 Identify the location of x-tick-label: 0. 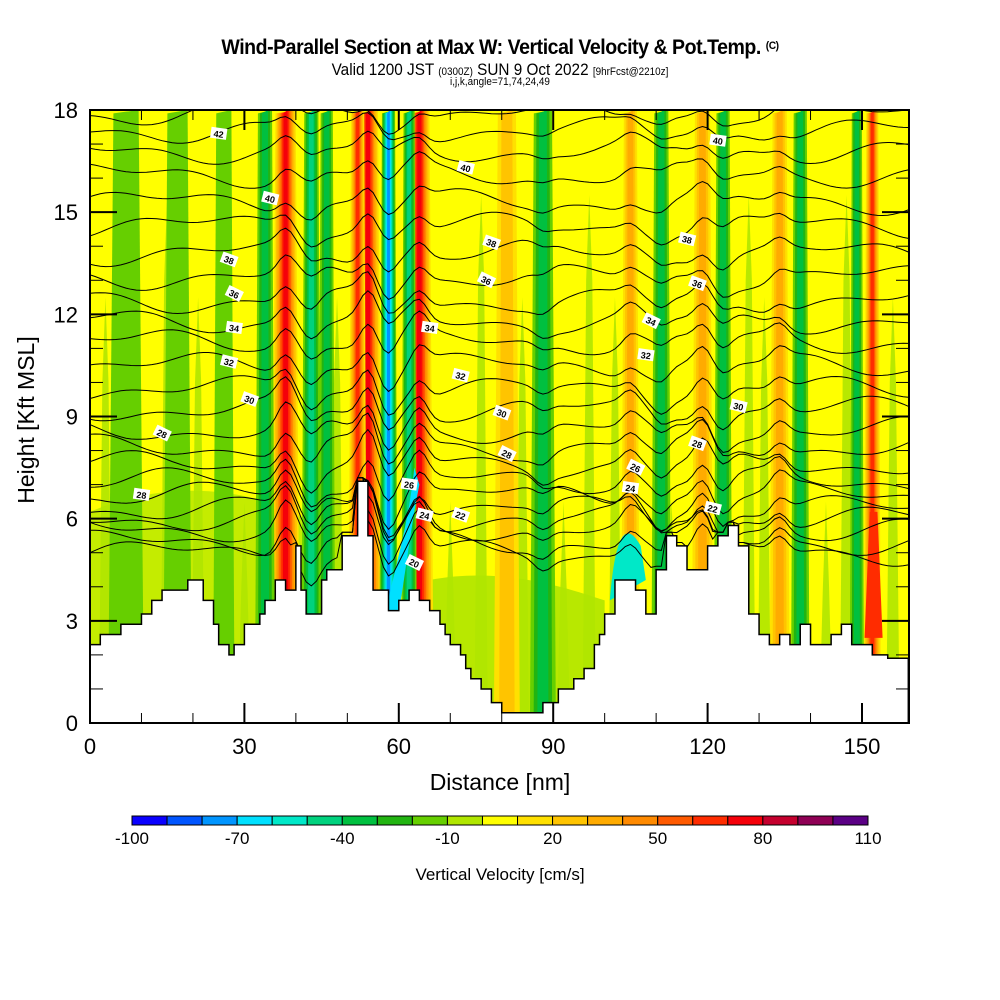
(90, 746).